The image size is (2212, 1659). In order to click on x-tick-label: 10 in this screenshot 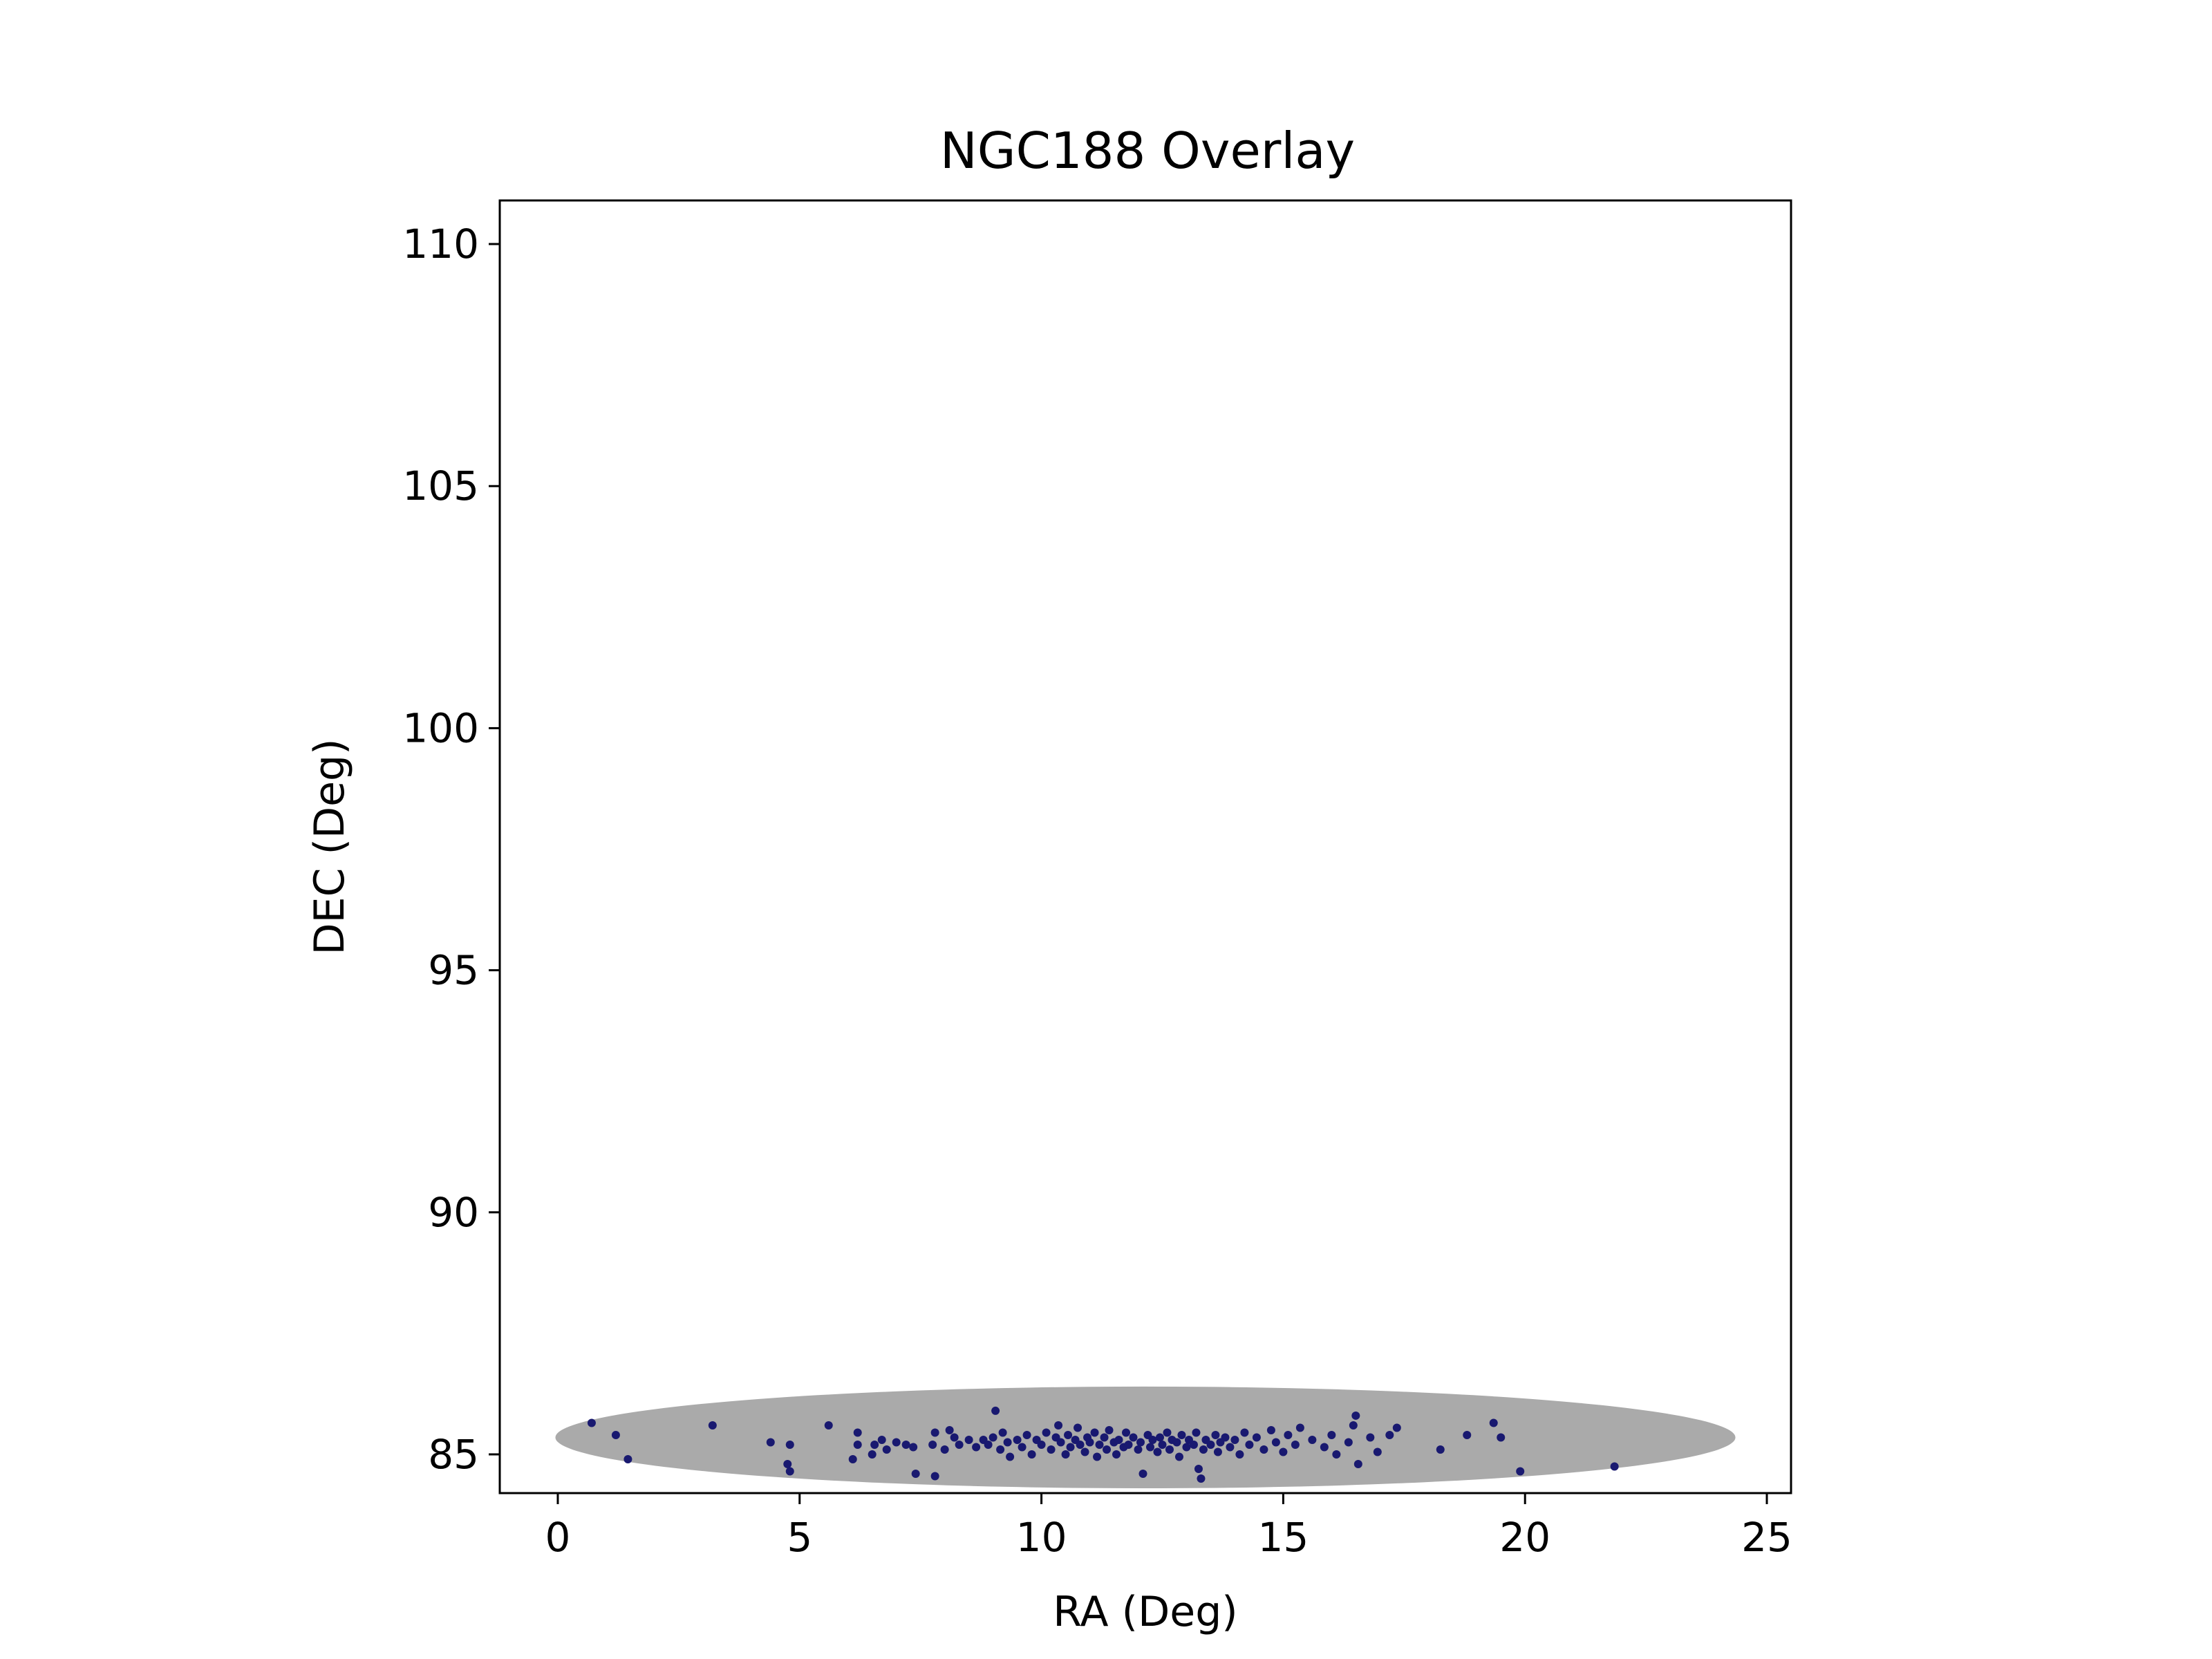, I will do `click(1042, 1537)`.